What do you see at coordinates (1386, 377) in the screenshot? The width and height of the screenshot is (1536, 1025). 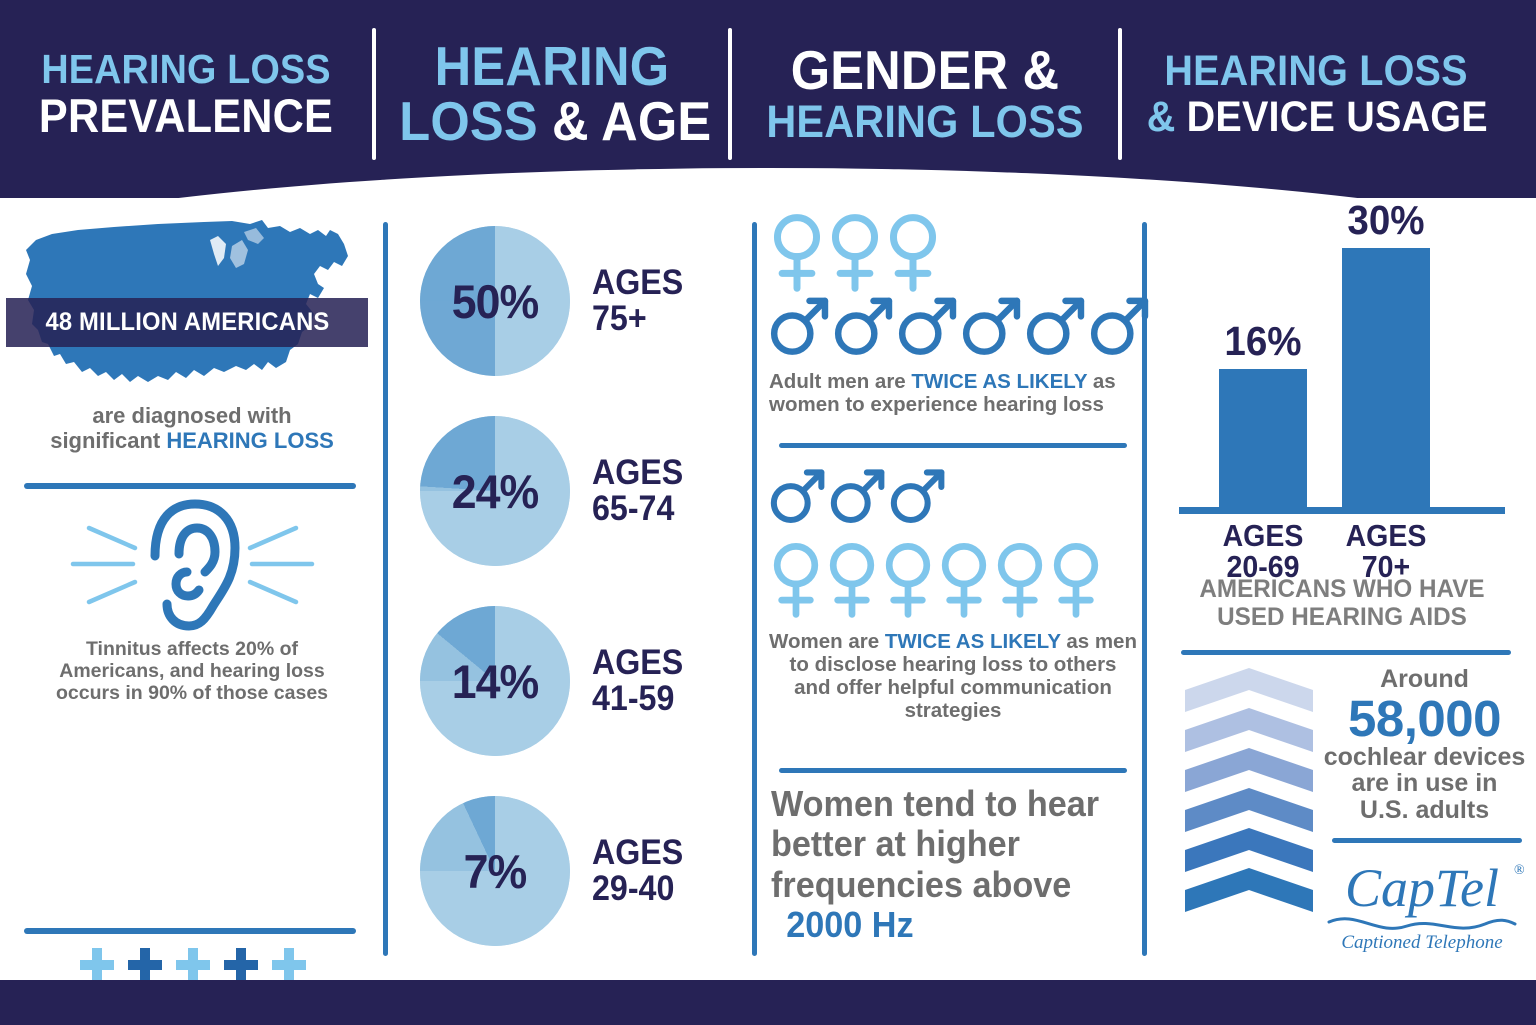 I see `bar-ages-70plus` at bounding box center [1386, 377].